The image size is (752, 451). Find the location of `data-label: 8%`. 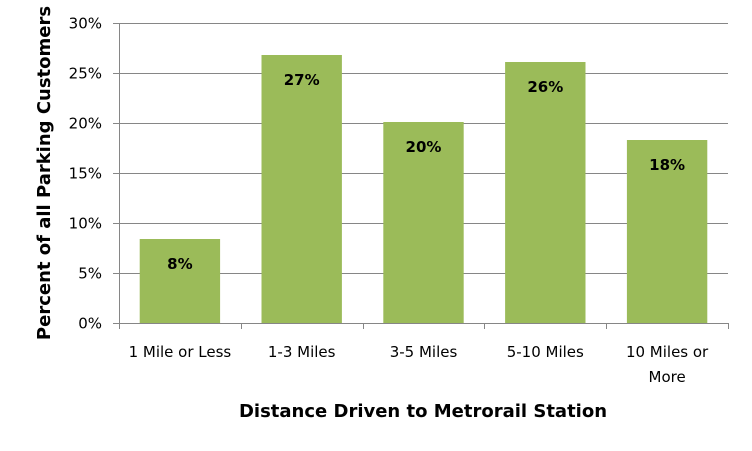

data-label: 8% is located at coordinates (179, 264).